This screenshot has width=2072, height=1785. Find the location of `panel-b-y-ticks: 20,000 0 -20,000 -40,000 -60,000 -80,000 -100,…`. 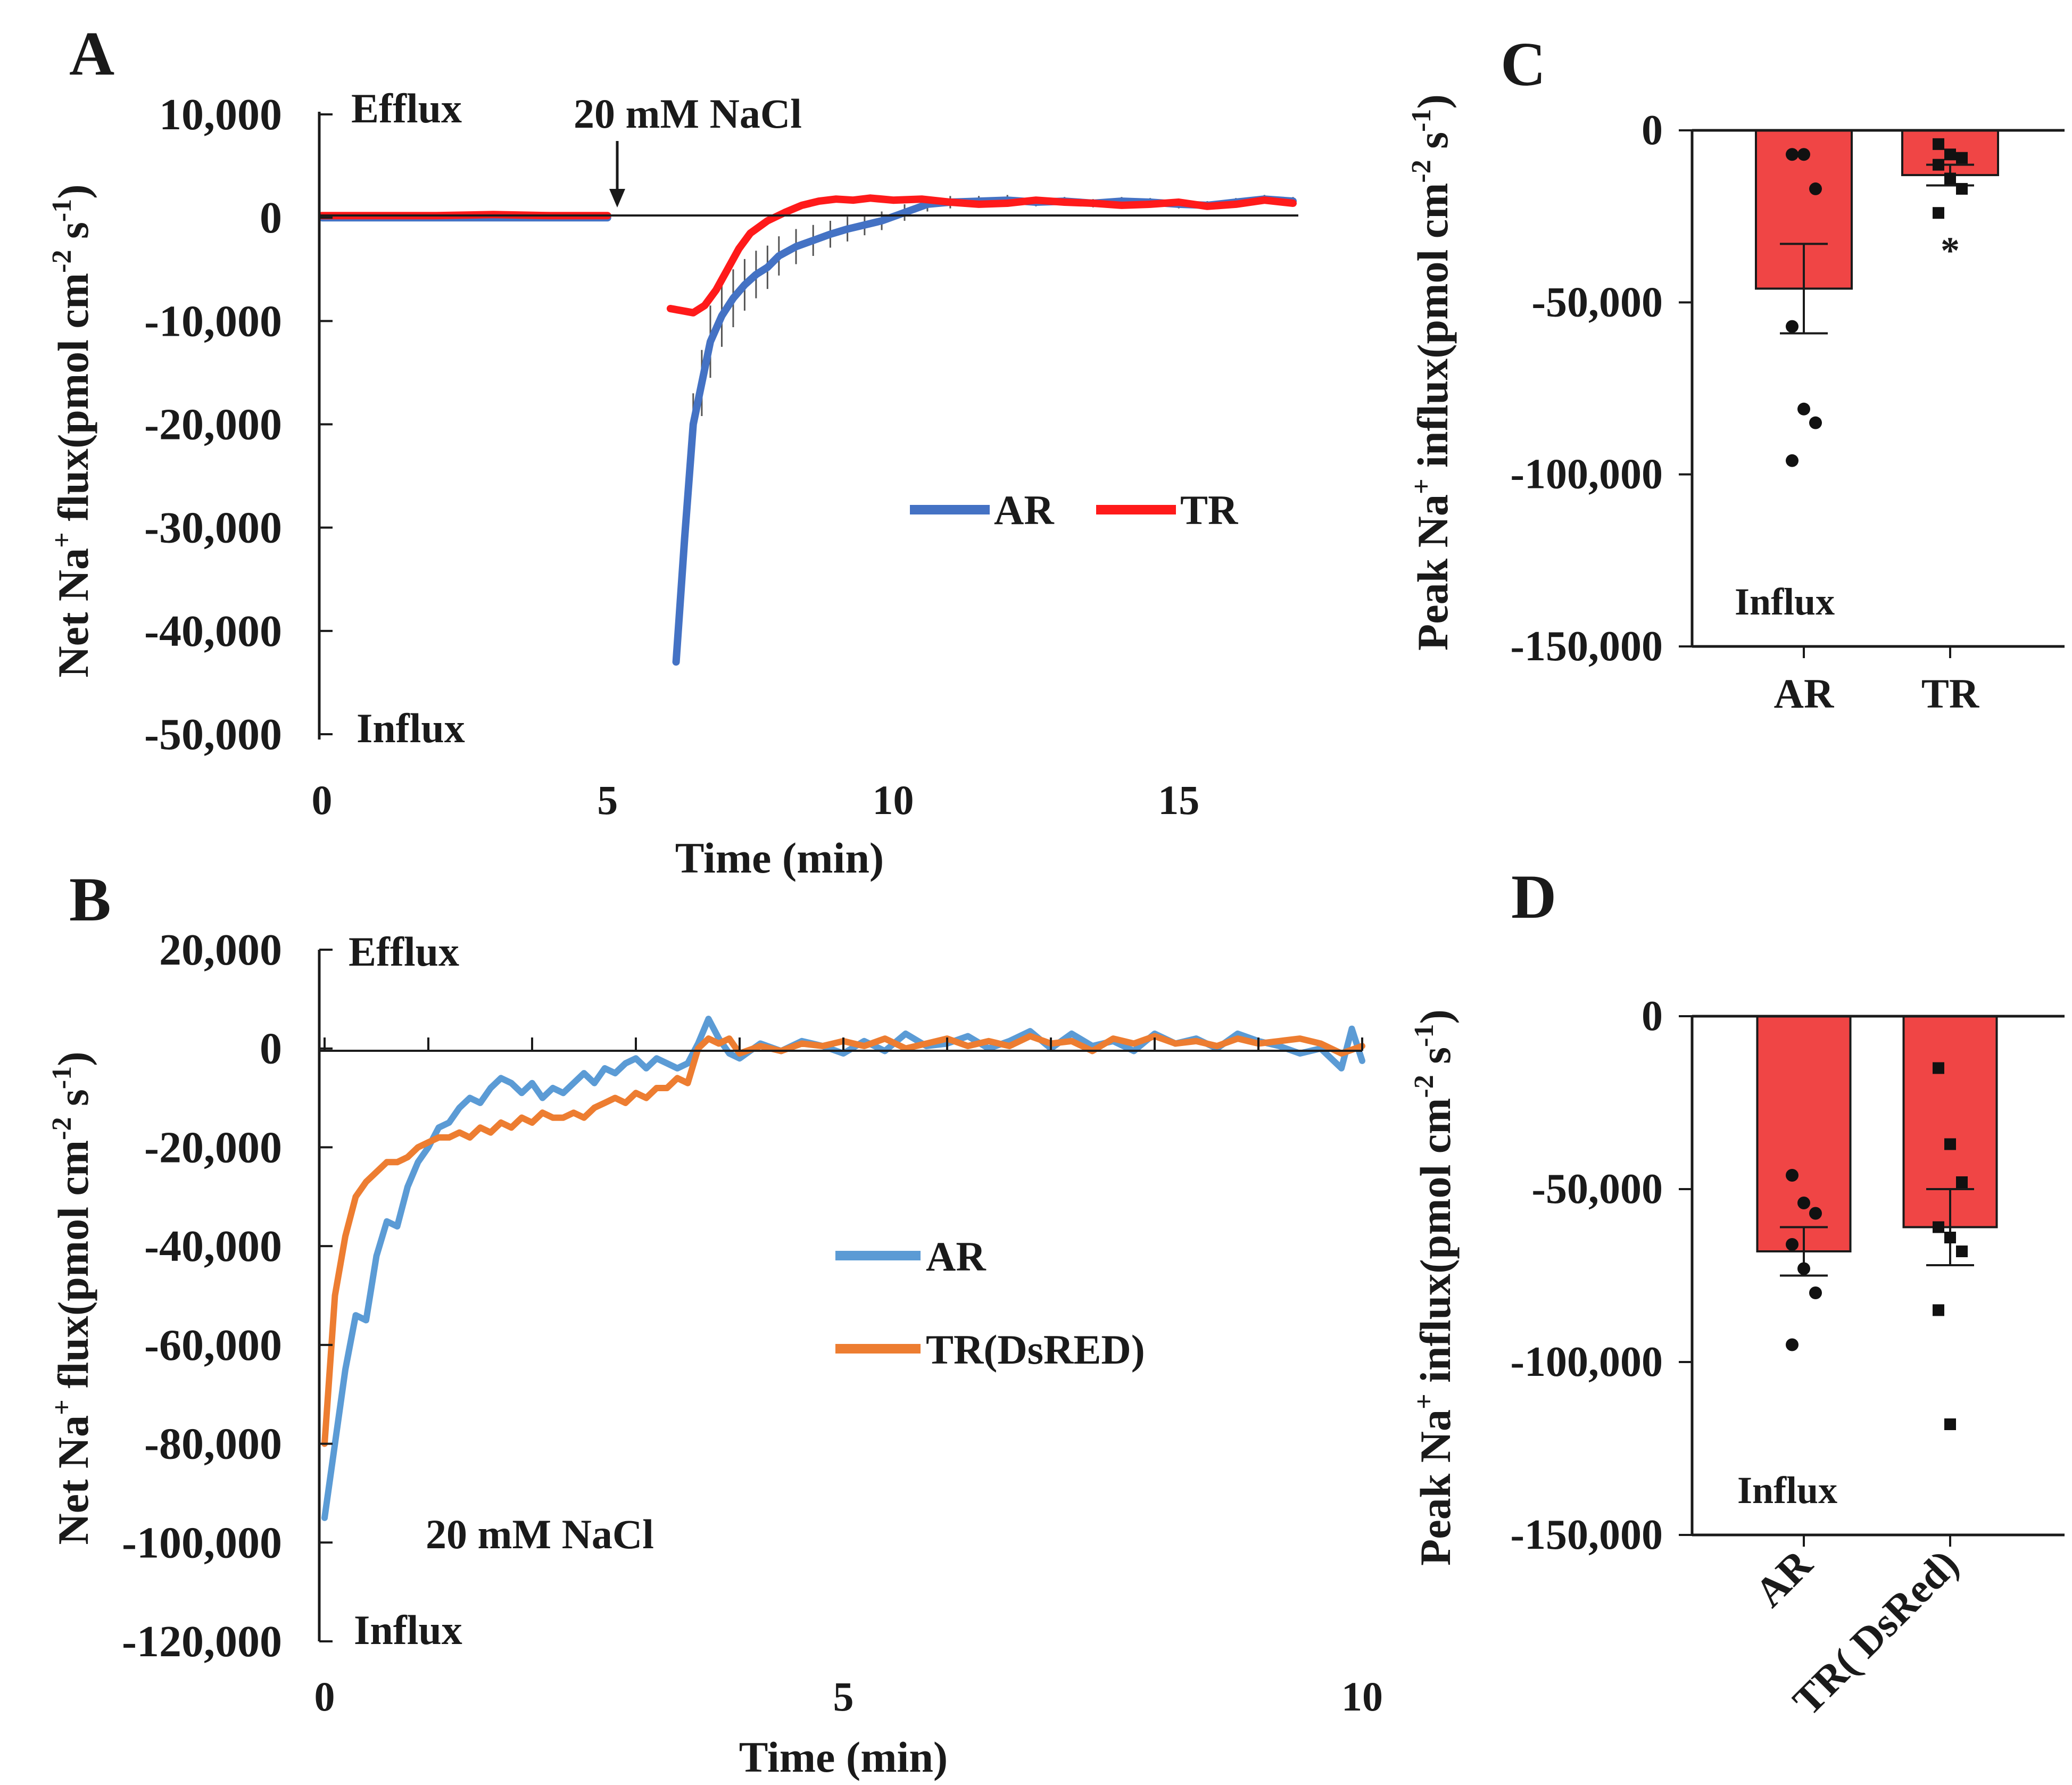

panel-b-y-ticks: 20,000 0 -20,000 -40,000 -60,000 -80,000 -100,… is located at coordinates (228, 1295).